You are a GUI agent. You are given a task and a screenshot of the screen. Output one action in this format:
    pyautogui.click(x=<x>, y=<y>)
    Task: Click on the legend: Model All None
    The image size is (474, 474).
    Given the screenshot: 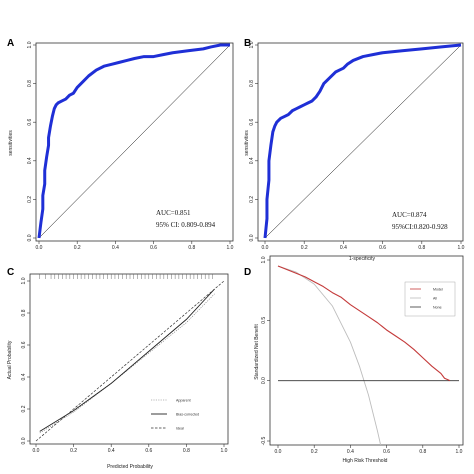 What is the action you would take?
    pyautogui.click(x=430, y=299)
    